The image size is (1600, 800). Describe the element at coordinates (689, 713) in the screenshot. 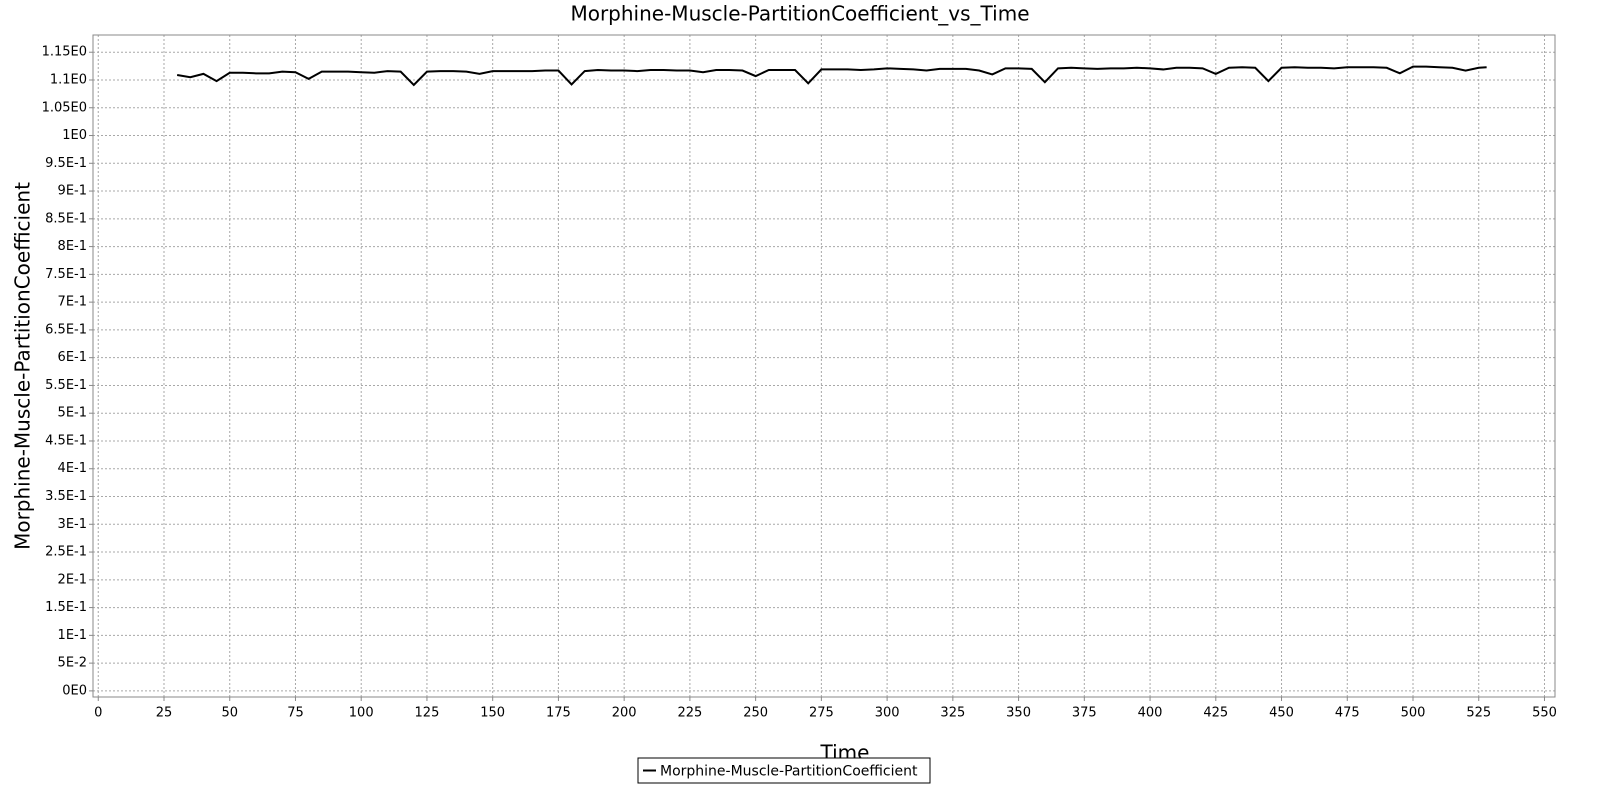

I see `x-tick-label: 225` at that location.